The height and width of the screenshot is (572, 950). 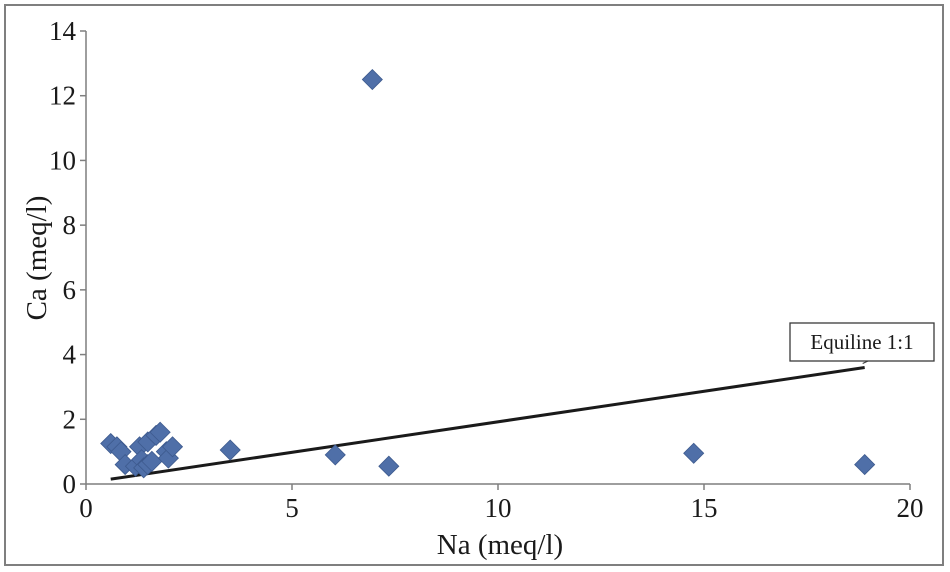 What do you see at coordinates (70, 484) in the screenshot?
I see `y-tick-label: 0` at bounding box center [70, 484].